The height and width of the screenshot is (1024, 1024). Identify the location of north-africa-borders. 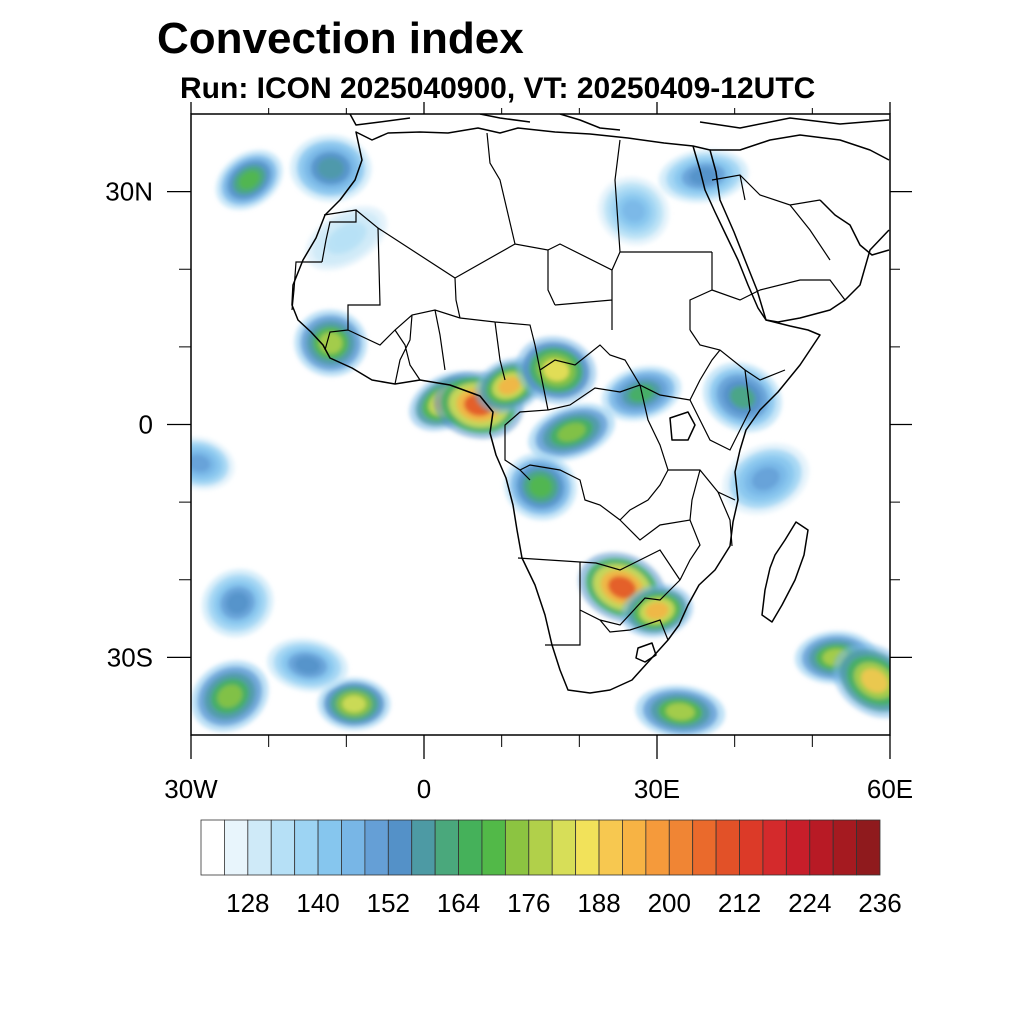
(517, 231).